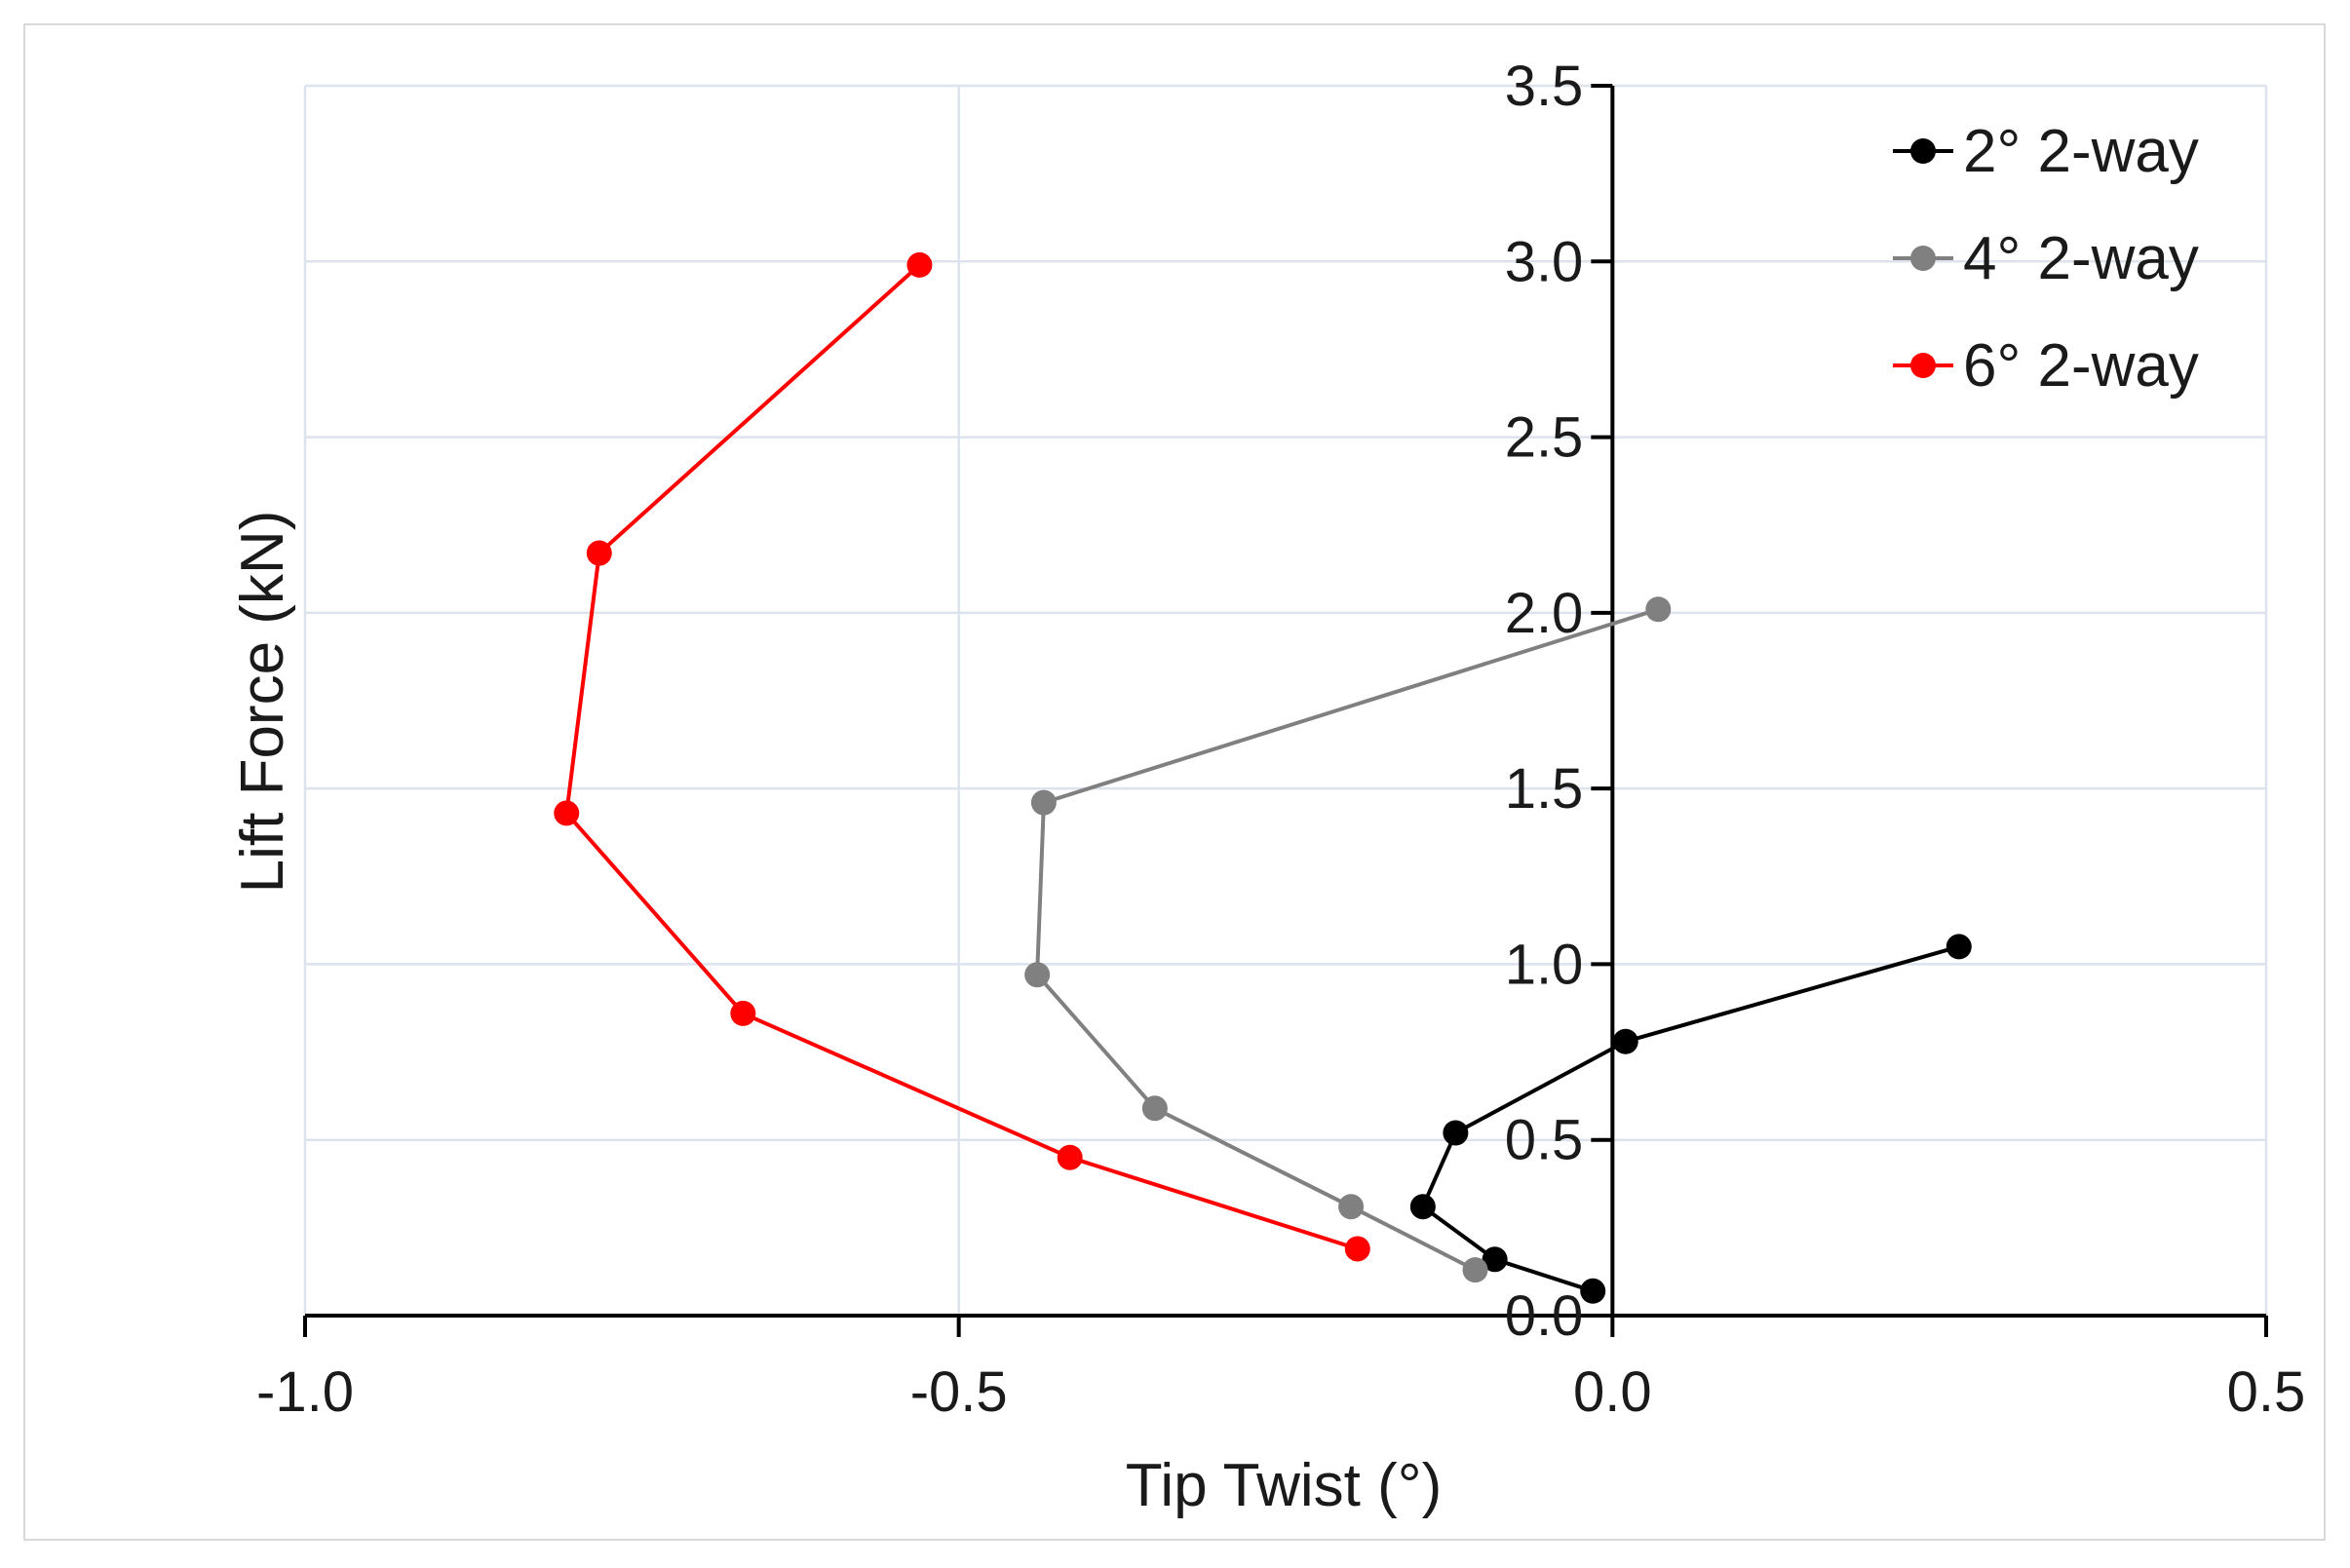  I want to click on legend-entry-2: 4° 2-way, so click(2046, 258).